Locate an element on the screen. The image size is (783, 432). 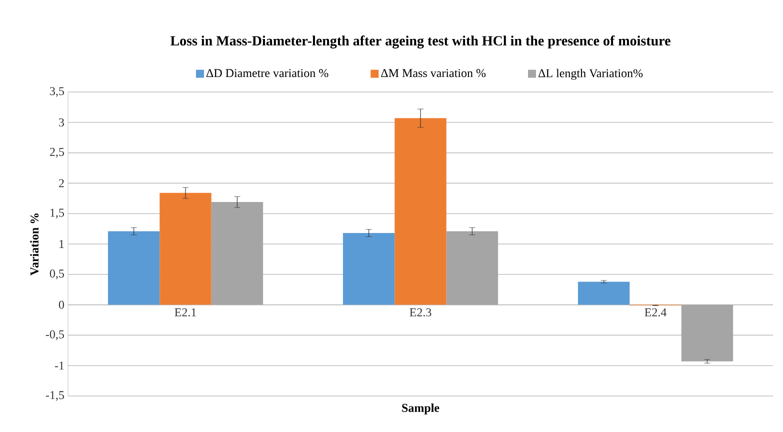
y-tick-label: 0,5 is located at coordinates (57, 274).